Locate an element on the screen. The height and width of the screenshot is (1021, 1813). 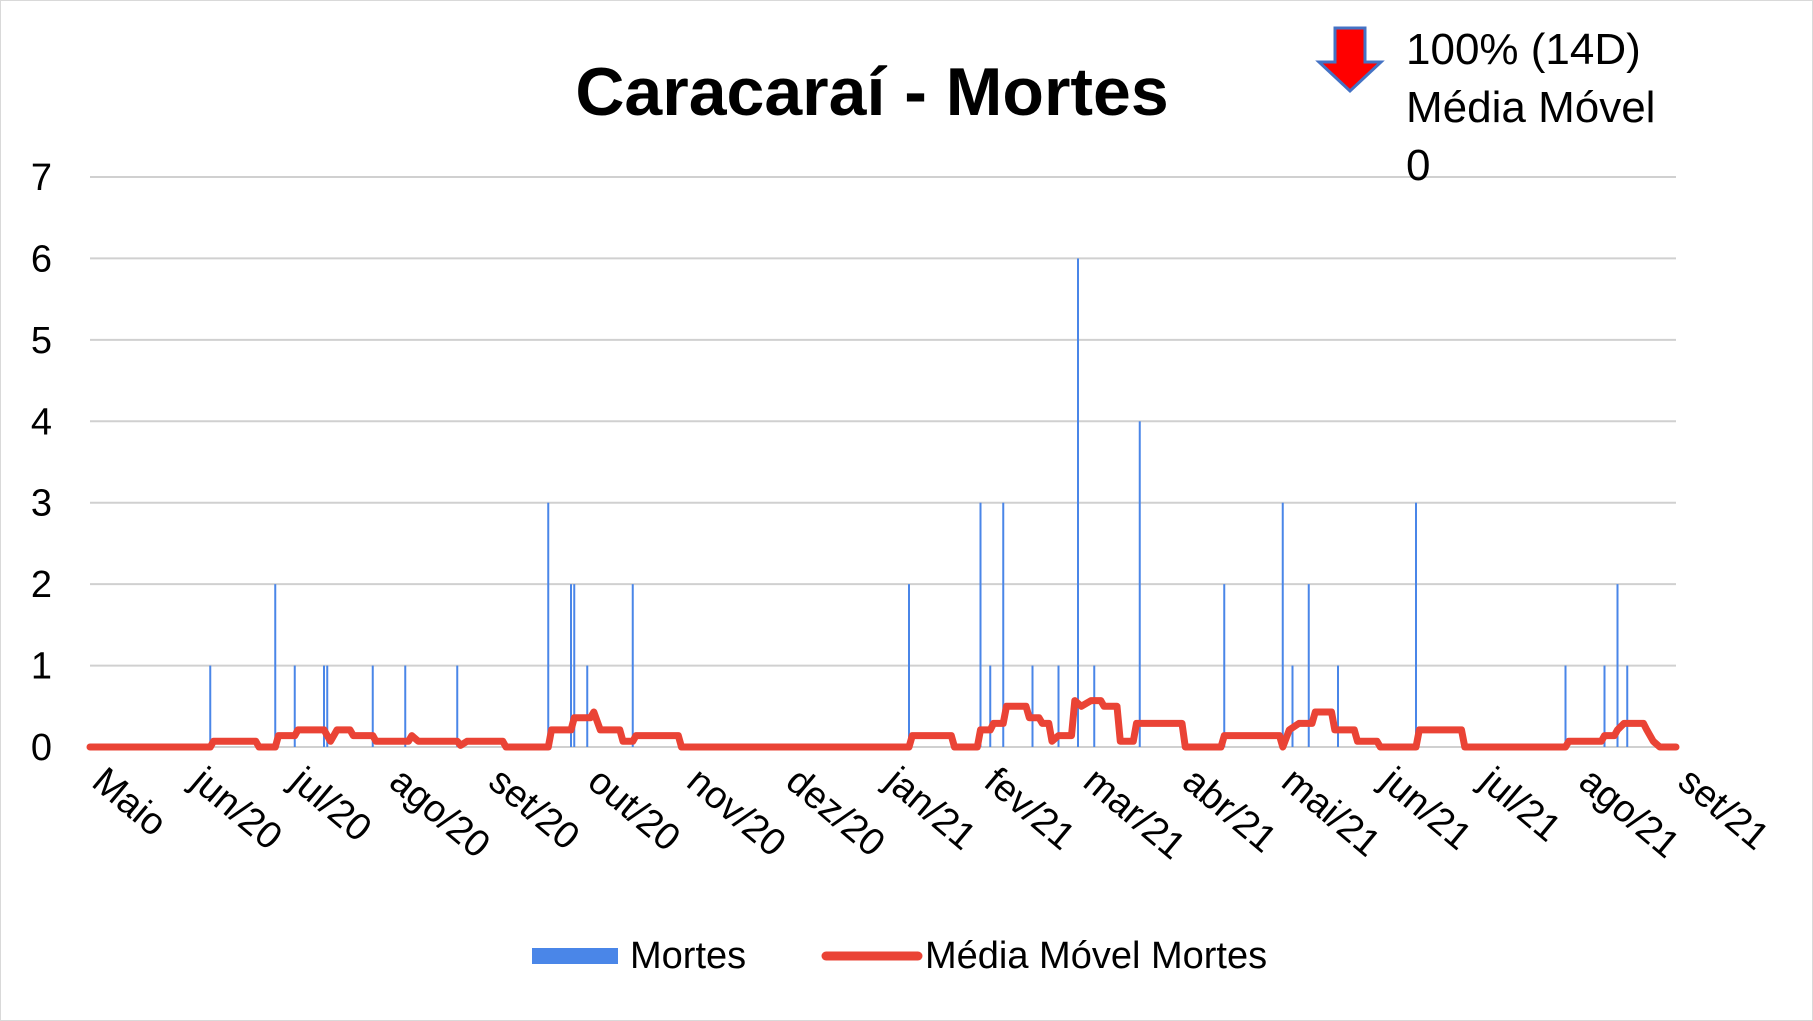
chart-title: Caracaraí - Mortes is located at coordinates (871, 92).